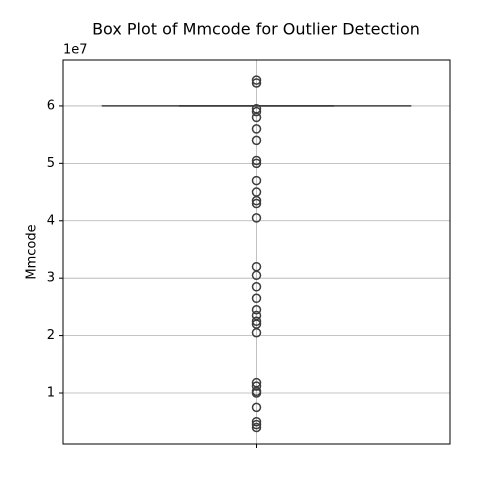 The image size is (500, 504). I want to click on y-tick-label: 6, so click(51, 105).